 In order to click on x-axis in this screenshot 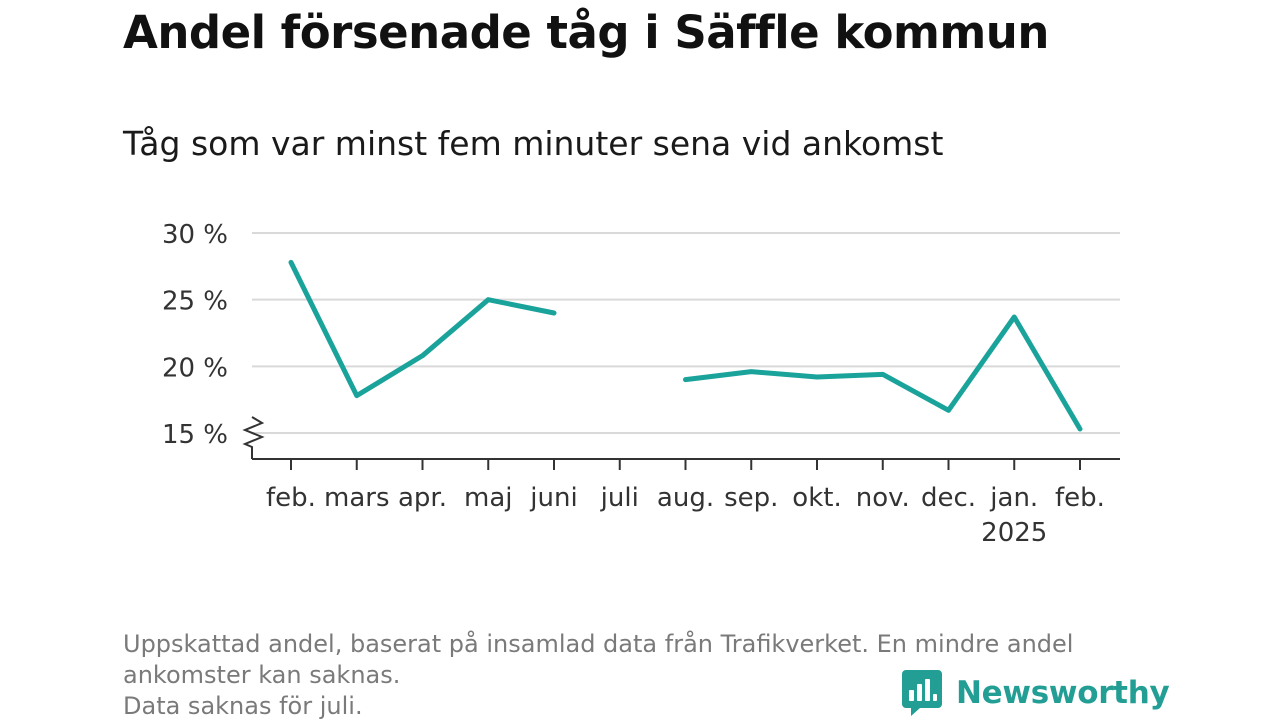, I will do `click(681, 443)`.